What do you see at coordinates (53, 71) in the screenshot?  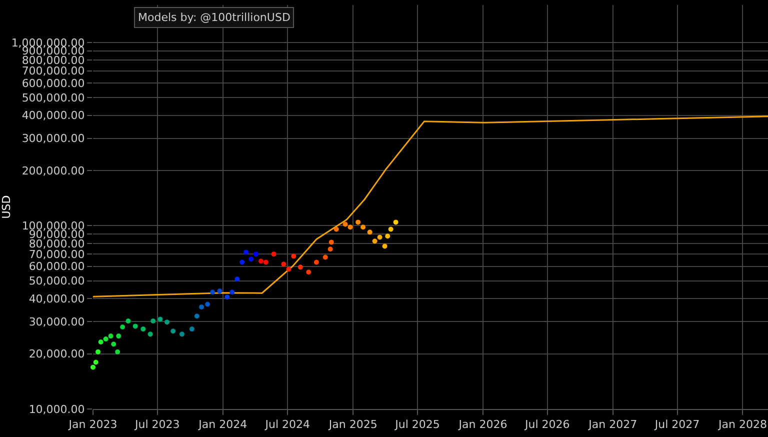 I see `y-tick-label: 700,000.00` at bounding box center [53, 71].